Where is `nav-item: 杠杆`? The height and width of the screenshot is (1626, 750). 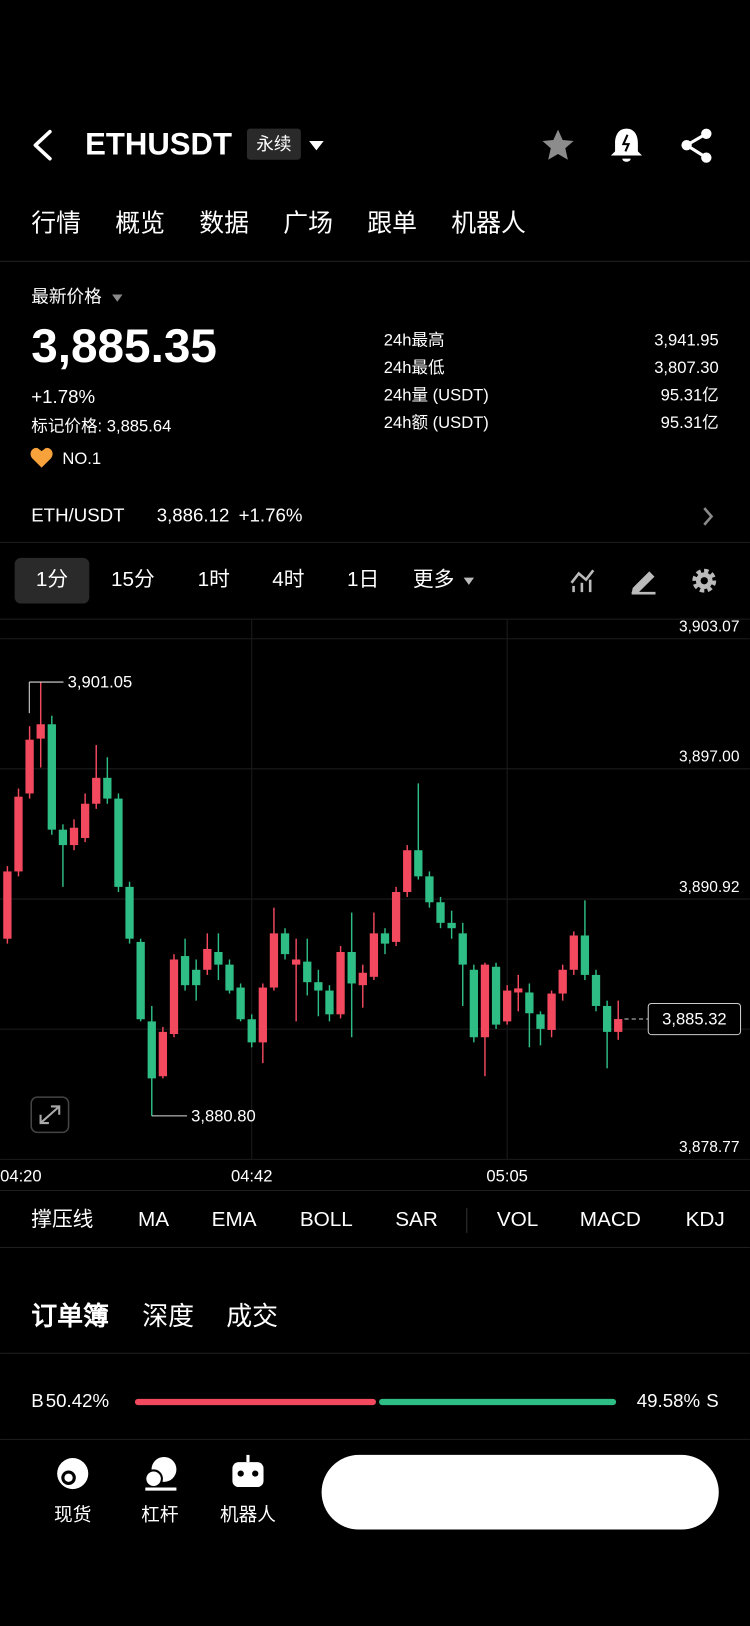
nav-item: 杠杆 is located at coordinates (159, 1514).